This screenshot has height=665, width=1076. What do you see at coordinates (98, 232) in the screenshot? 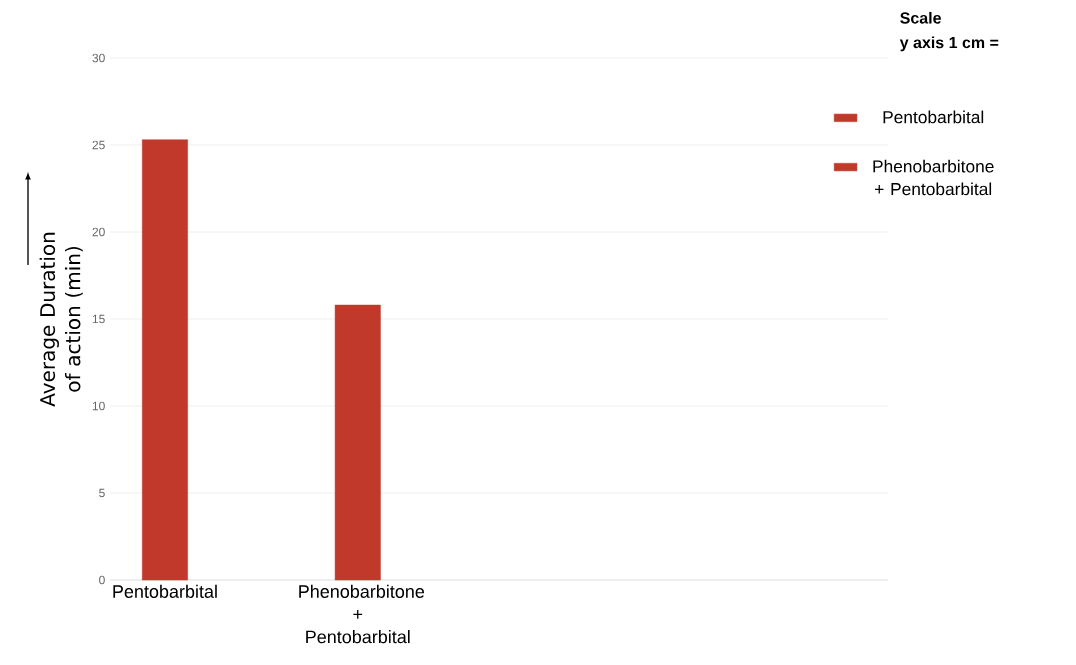
I see `y-tick-label: 20` at bounding box center [98, 232].